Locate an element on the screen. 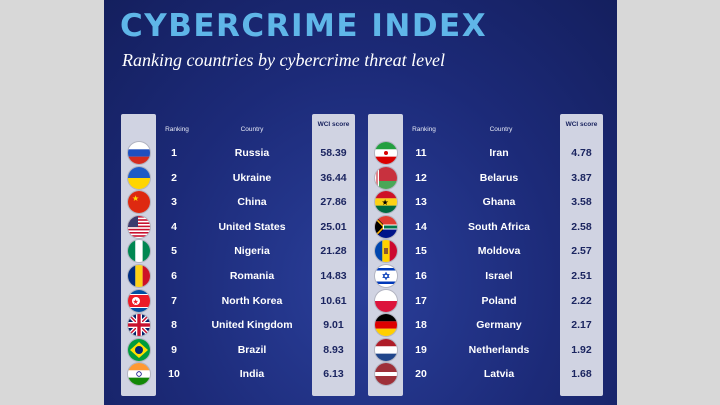 Image resolution: width=720 pixels, height=405 pixels. country-cell: Netherlands is located at coordinates (499, 349).